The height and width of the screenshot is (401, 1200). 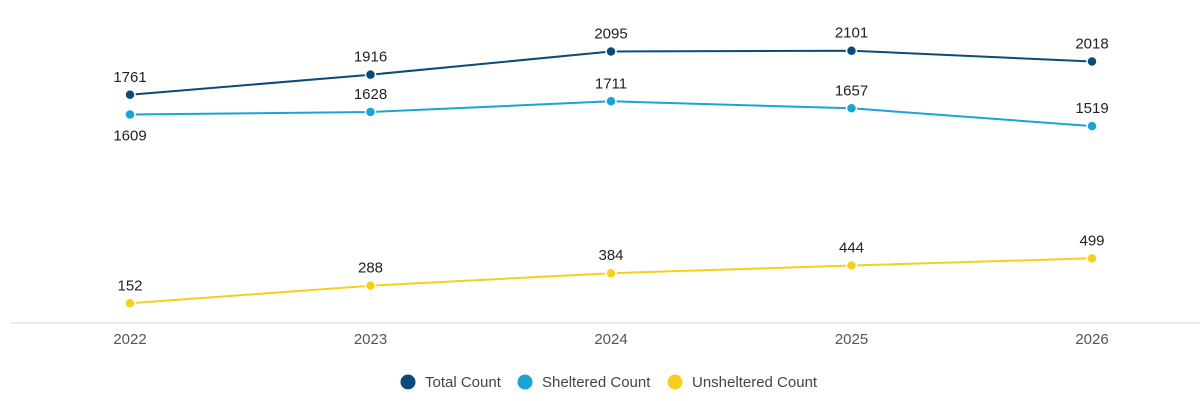 I want to click on x-tick-label: 2025, so click(x=851, y=339).